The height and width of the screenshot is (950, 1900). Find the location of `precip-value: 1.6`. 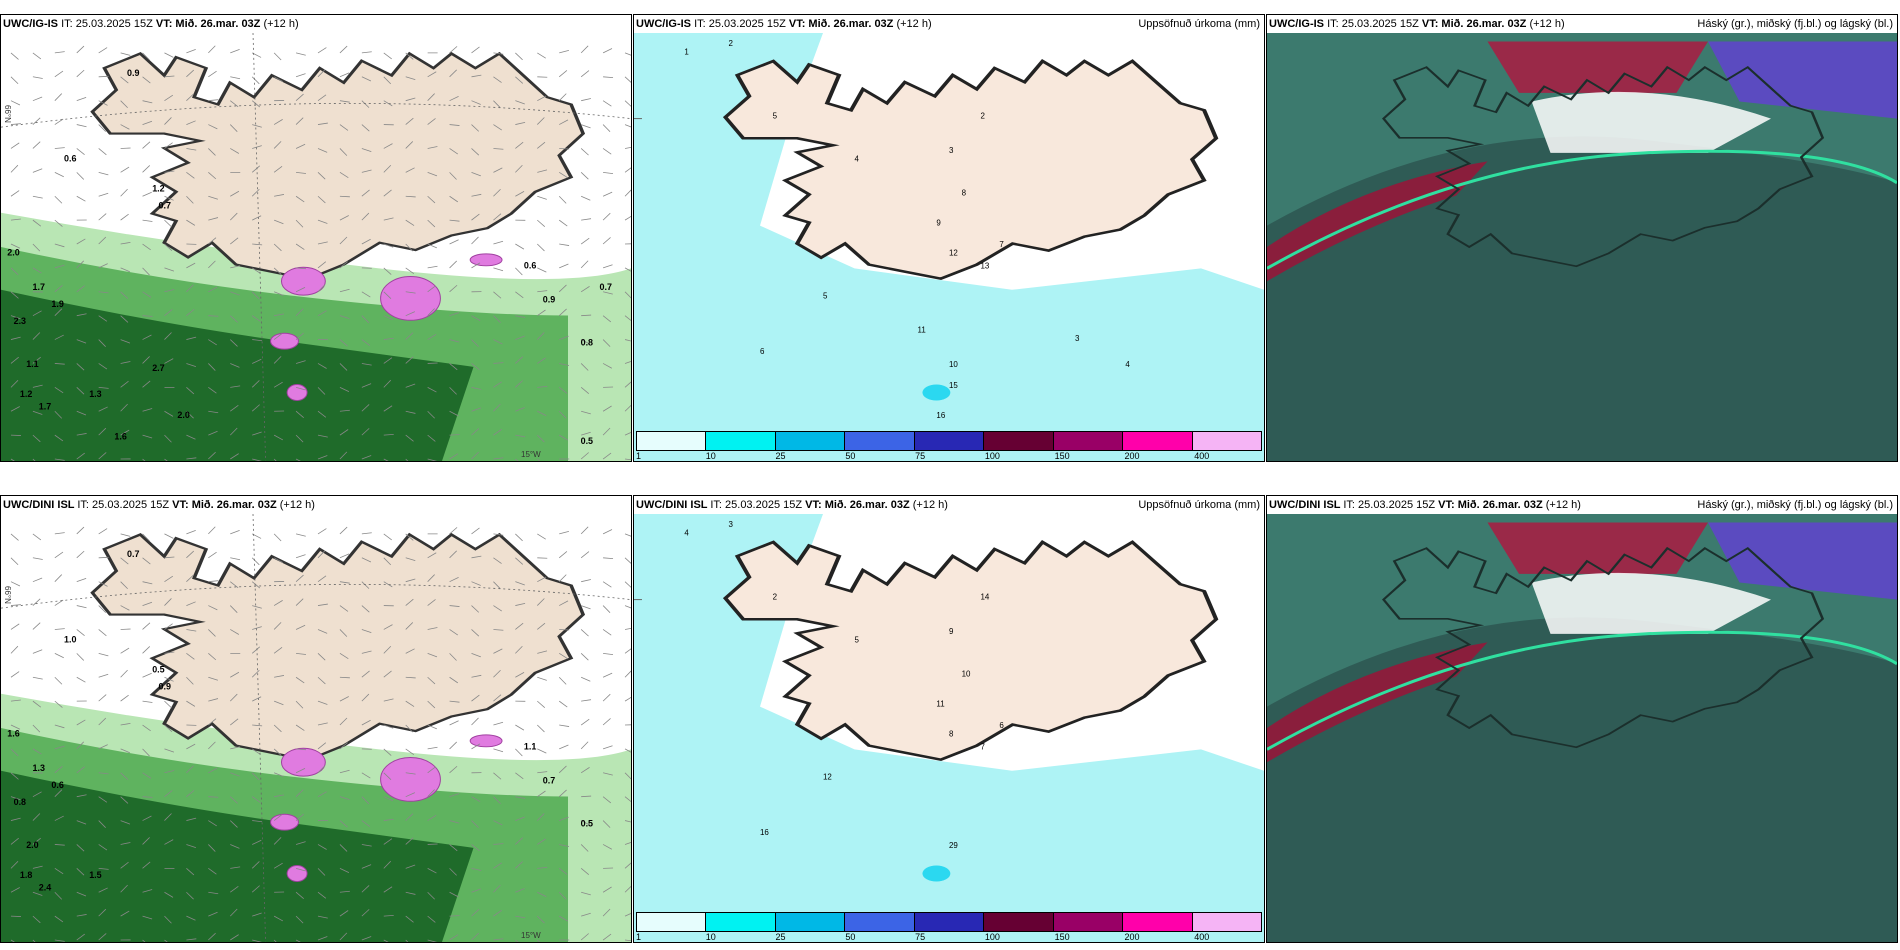

precip-value: 1.6 is located at coordinates (120, 437).